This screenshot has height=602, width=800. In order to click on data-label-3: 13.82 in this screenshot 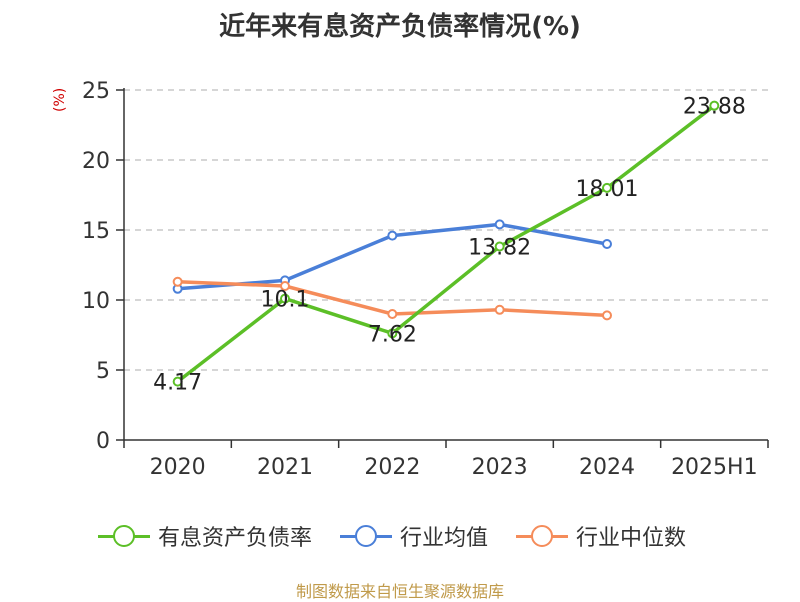, I will do `click(499, 248)`.